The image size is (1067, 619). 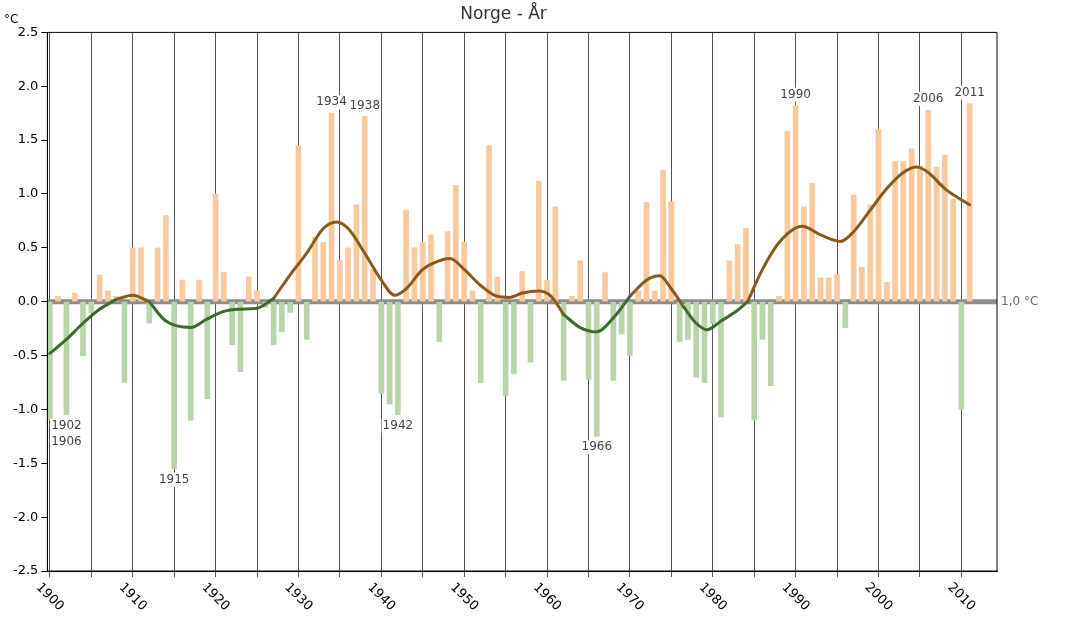 What do you see at coordinates (365, 104) in the screenshot?
I see `annotation: 1938` at bounding box center [365, 104].